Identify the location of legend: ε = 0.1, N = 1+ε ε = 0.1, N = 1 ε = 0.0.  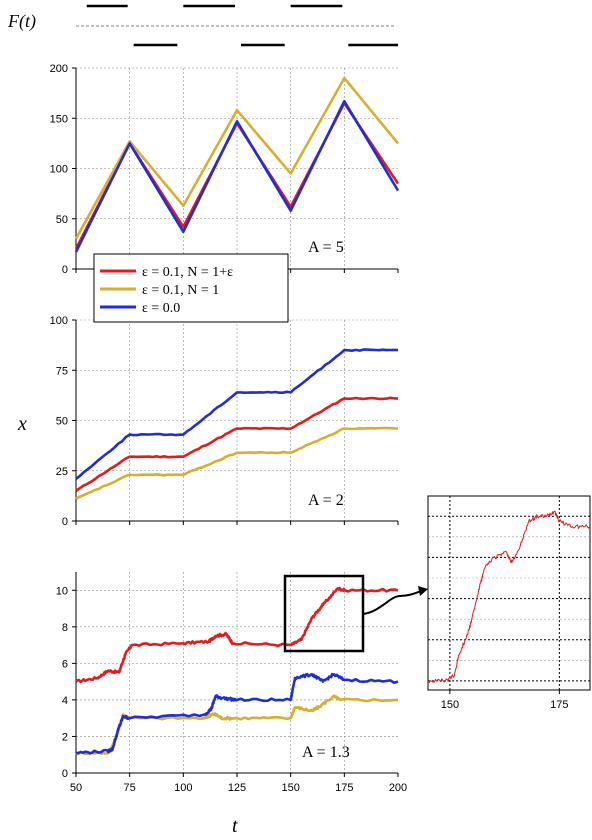
(191, 288).